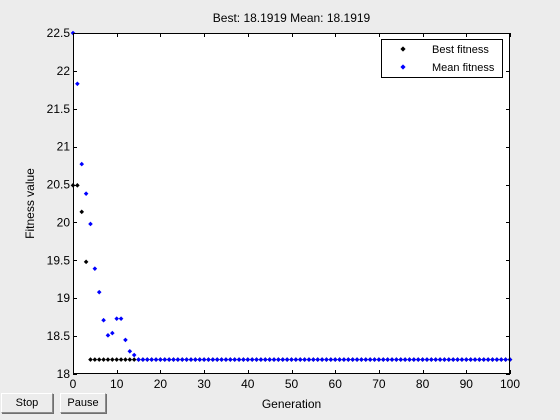  What do you see at coordinates (423, 384) in the screenshot?
I see `x-tick-label: 80` at bounding box center [423, 384].